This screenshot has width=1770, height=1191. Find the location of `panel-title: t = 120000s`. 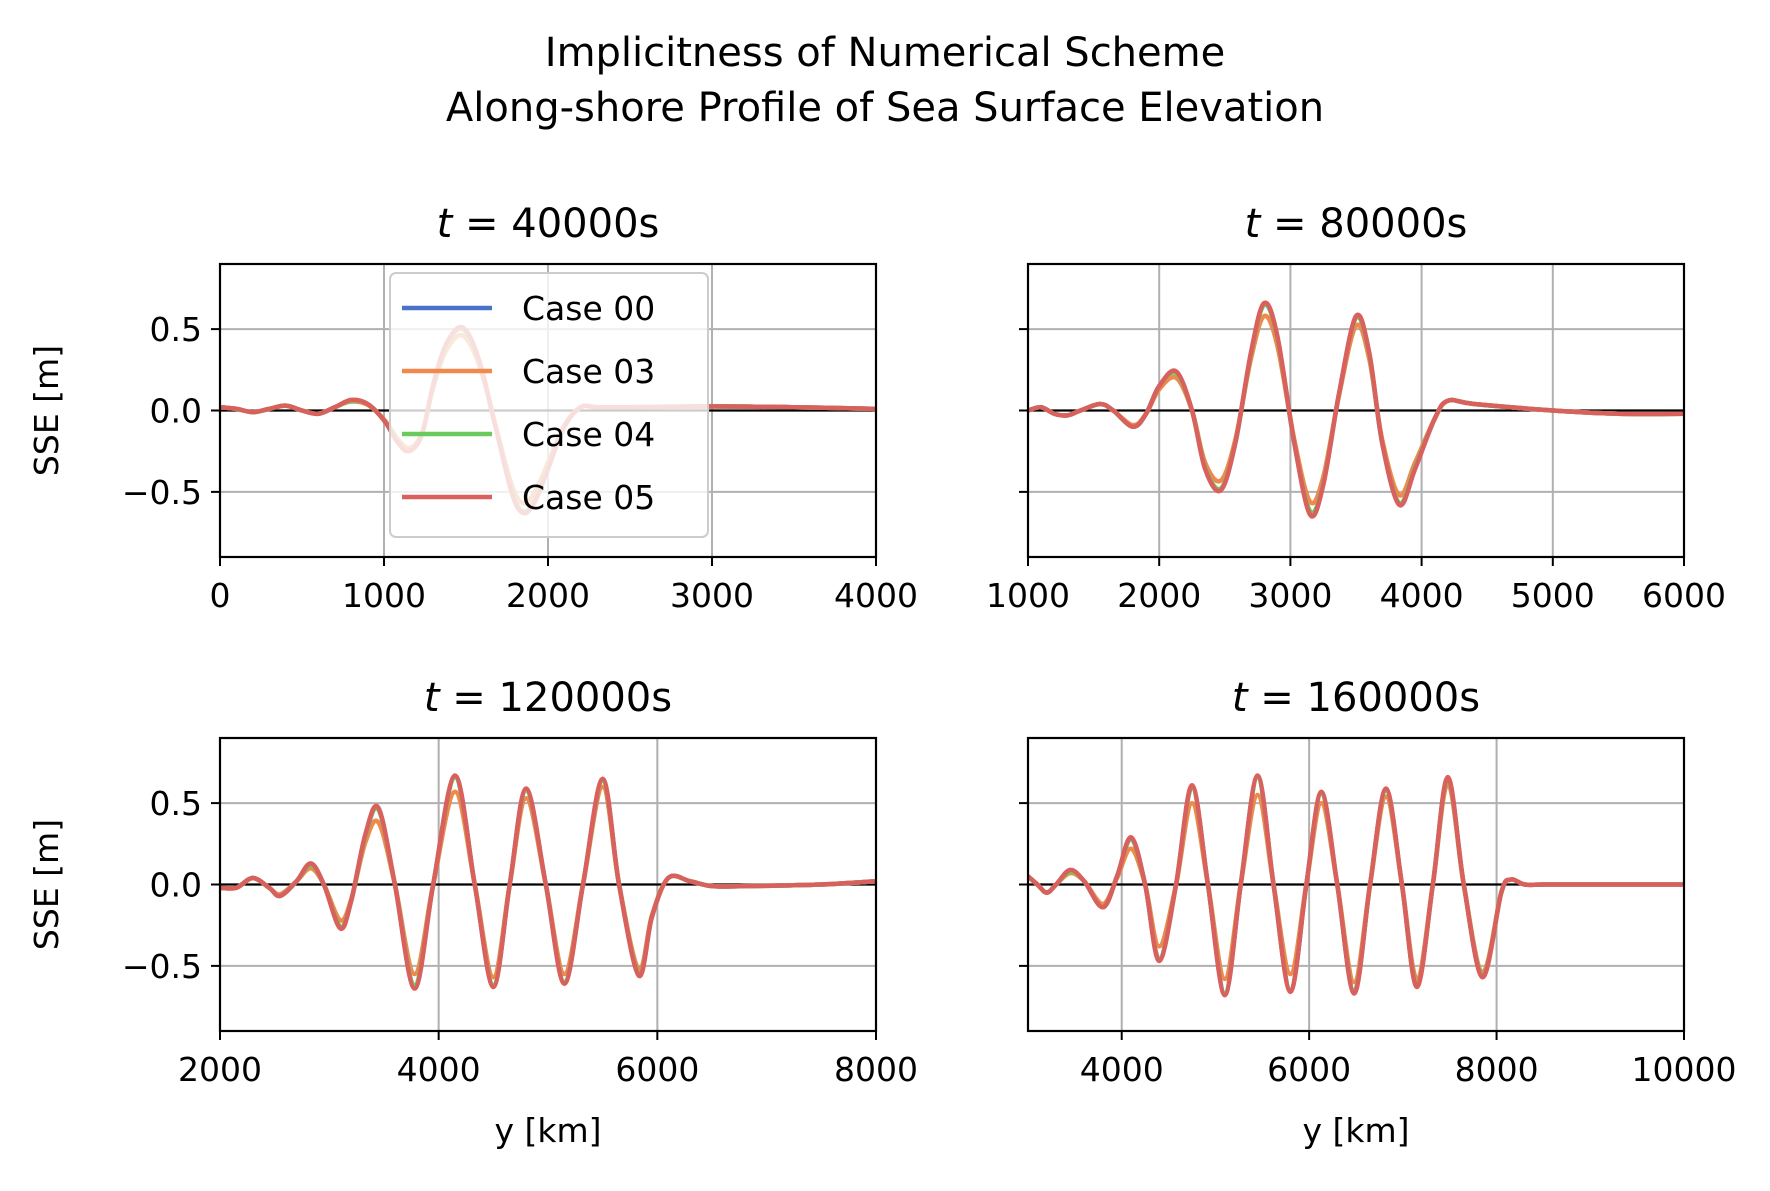

panel-title: t = 120000s is located at coordinates (548, 698).